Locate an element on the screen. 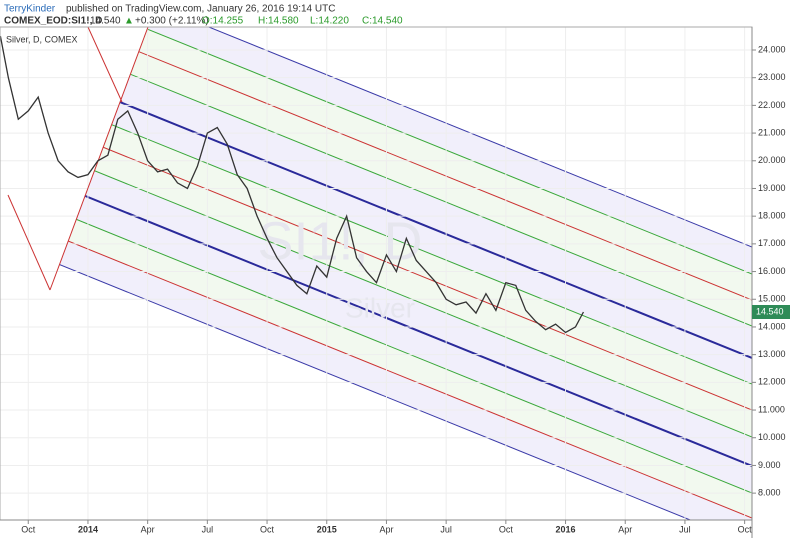 The height and width of the screenshot is (543, 790). low: L:14.220 is located at coordinates (329, 21).